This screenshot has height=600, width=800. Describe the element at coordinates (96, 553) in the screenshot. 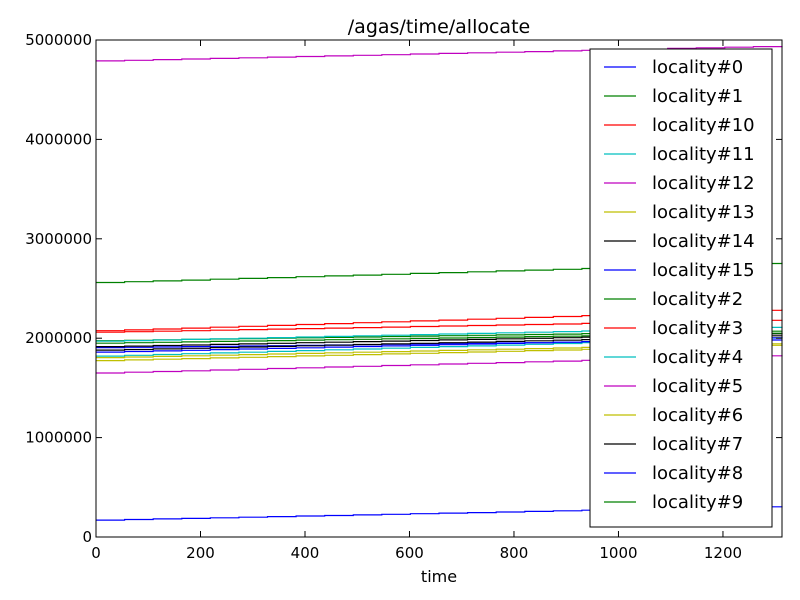

I see `x-tick-label: 0` at that location.